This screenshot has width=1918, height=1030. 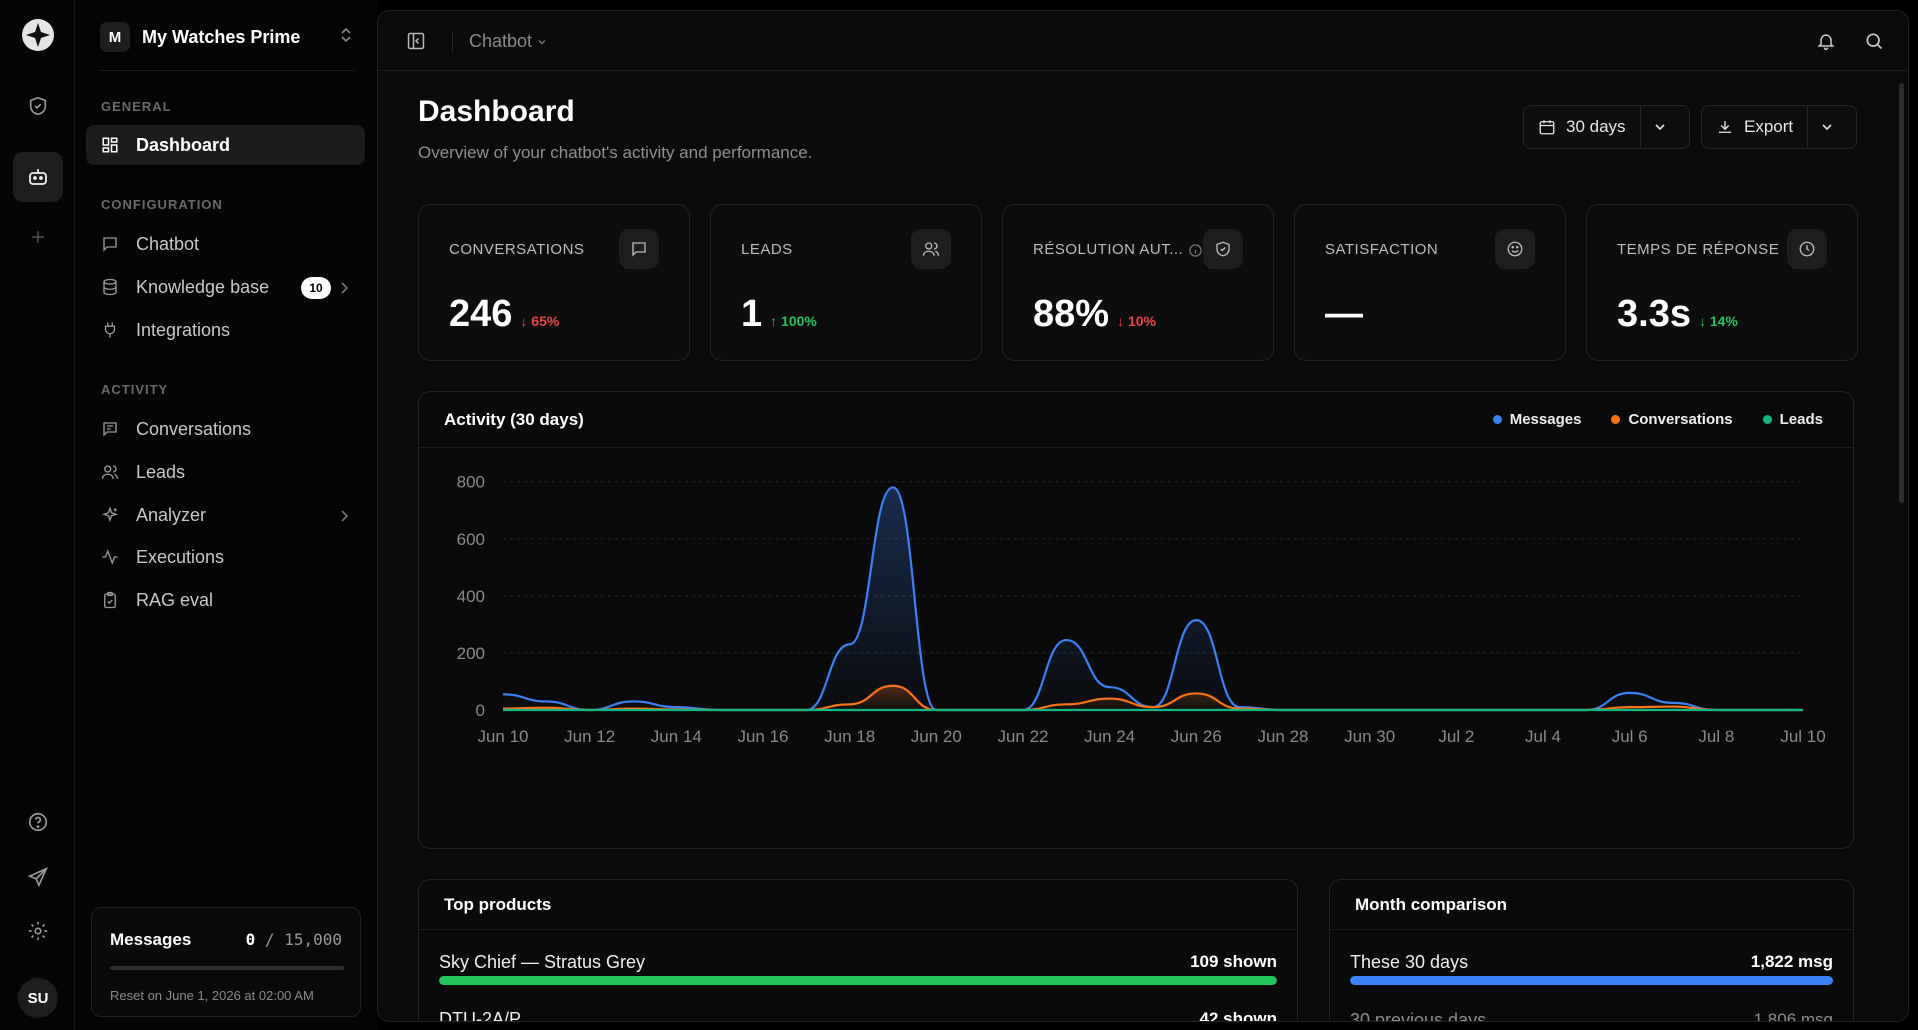 I want to click on sidebar-item-label: Analyzer, so click(x=171, y=514).